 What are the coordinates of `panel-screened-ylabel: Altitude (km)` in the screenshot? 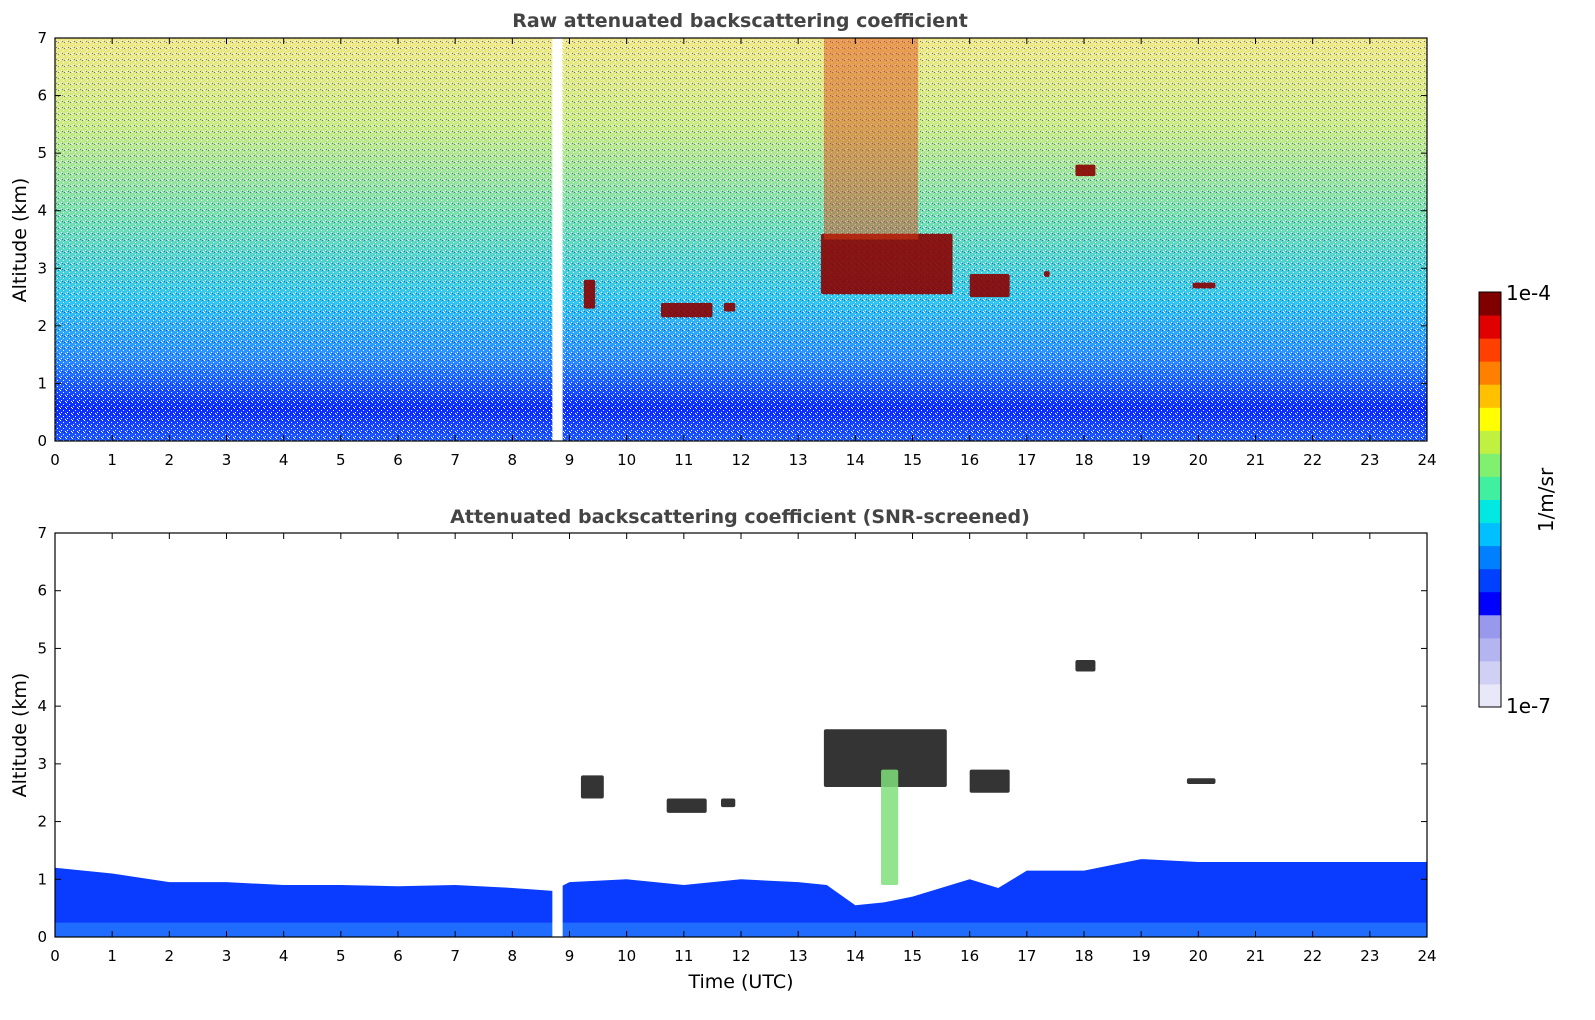 It's located at (20, 735).